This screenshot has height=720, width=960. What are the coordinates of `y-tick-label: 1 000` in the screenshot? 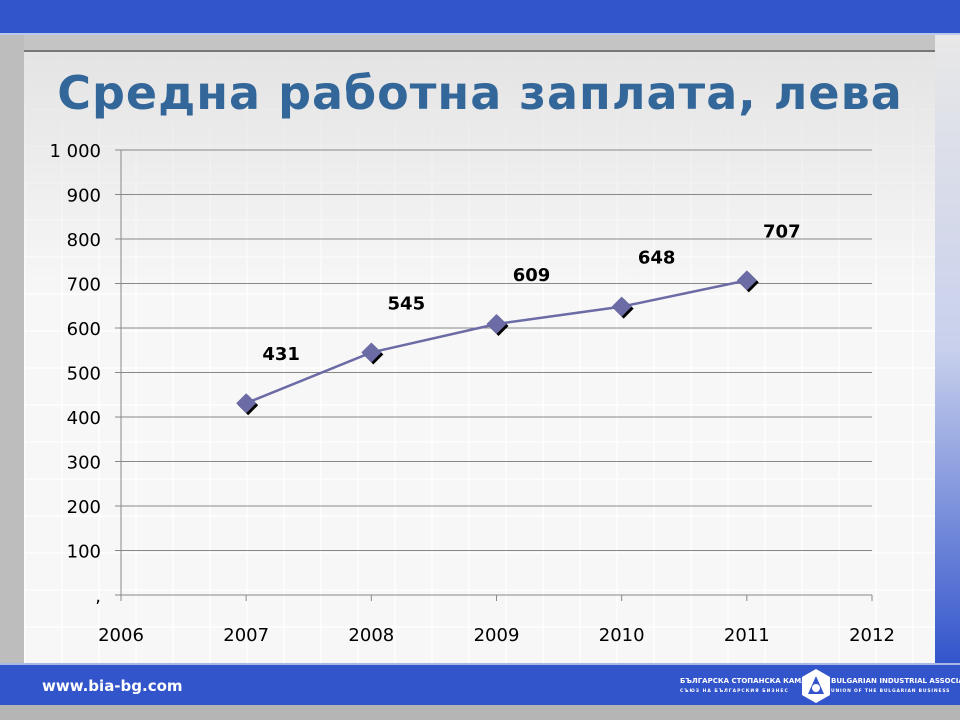 It's located at (75, 151).